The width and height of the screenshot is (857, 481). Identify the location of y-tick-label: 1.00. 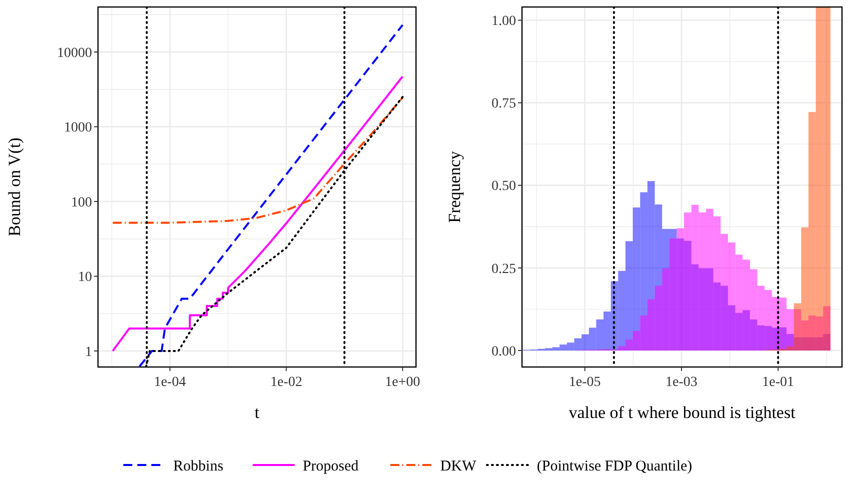
(504, 22).